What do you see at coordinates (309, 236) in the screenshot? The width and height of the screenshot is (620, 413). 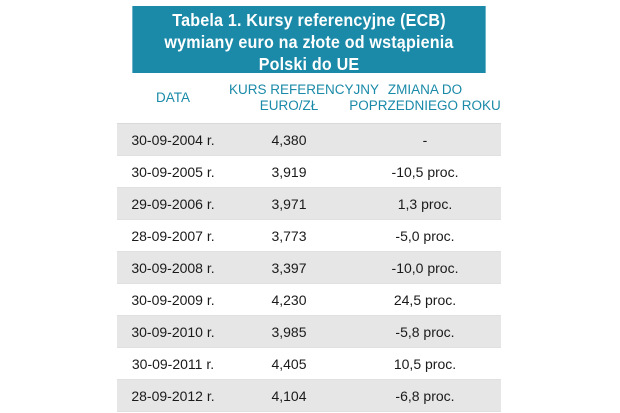 I see `table-row: 28-09-2007 r. 3,773 -5,0 proc.` at bounding box center [309, 236].